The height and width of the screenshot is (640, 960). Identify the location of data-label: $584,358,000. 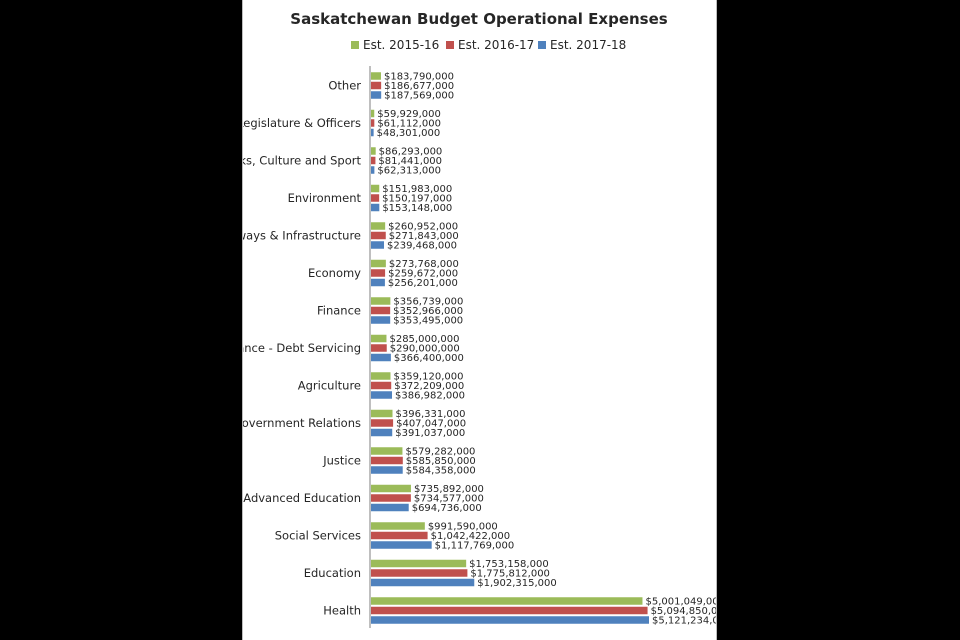
(441, 471).